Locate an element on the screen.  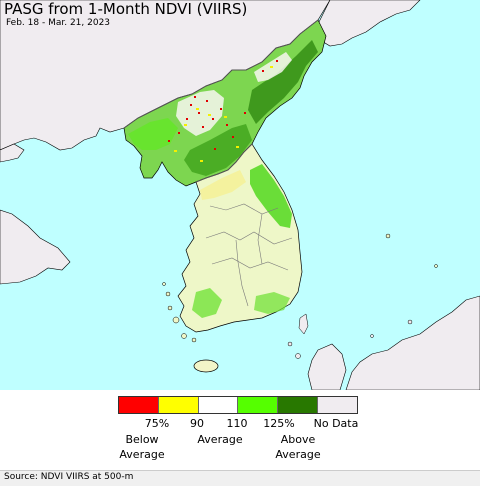
china-nk-border is located at coordinates (221, 74).